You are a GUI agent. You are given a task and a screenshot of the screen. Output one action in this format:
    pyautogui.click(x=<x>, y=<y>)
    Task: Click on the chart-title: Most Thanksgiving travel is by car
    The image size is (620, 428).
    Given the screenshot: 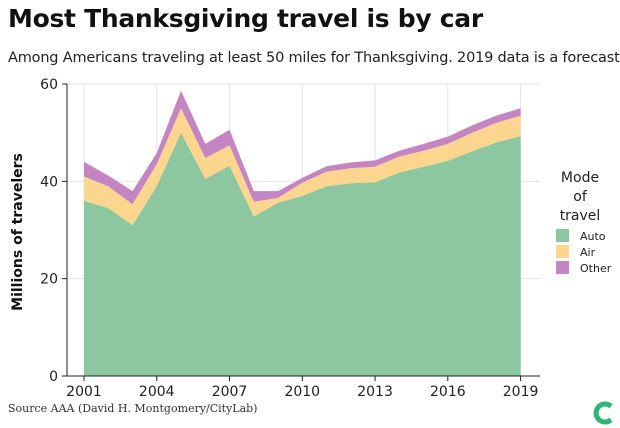 What is the action you would take?
    pyautogui.click(x=245, y=18)
    